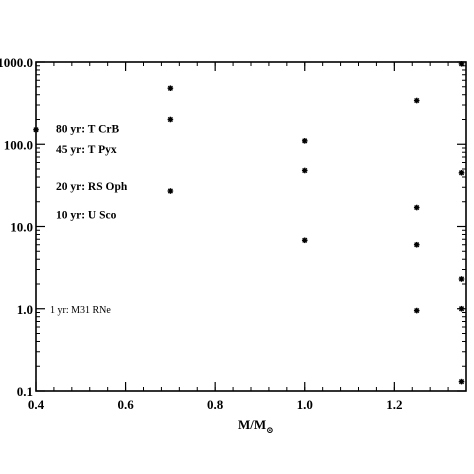 The height and width of the screenshot is (474, 474). Describe the element at coordinates (270, 430) in the screenshot. I see `x-axis-title-sub: ⊙` at that location.